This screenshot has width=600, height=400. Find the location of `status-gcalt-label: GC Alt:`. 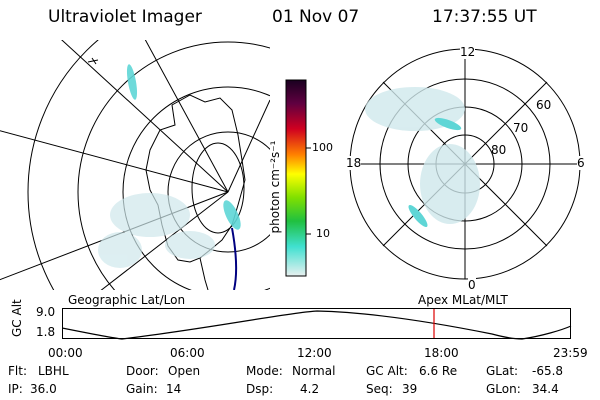

status-gcalt-label: GC Alt: is located at coordinates (387, 371).